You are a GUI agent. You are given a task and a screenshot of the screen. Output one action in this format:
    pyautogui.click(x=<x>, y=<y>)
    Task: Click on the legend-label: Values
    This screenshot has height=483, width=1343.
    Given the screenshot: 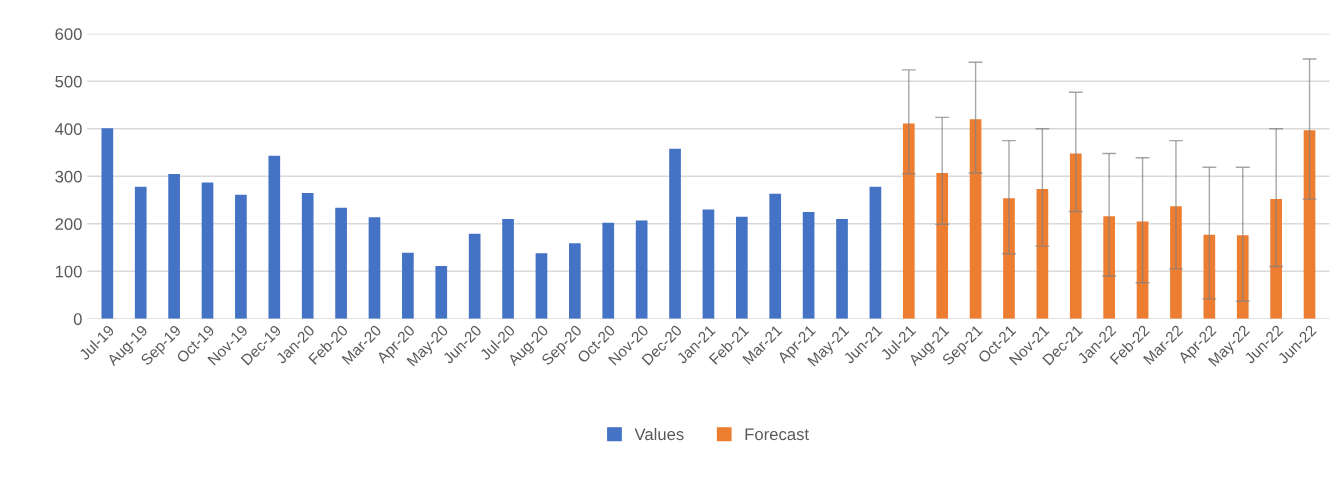 What is the action you would take?
    pyautogui.click(x=659, y=434)
    